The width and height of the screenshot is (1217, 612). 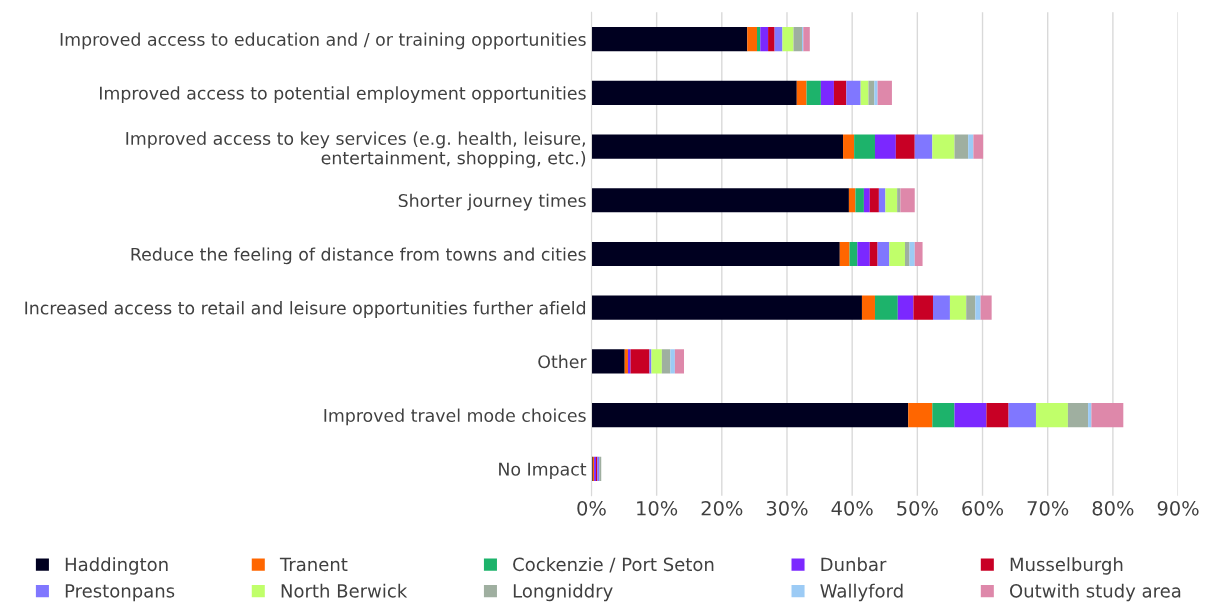 I want to click on y-tick-label: Other, so click(x=562, y=361).